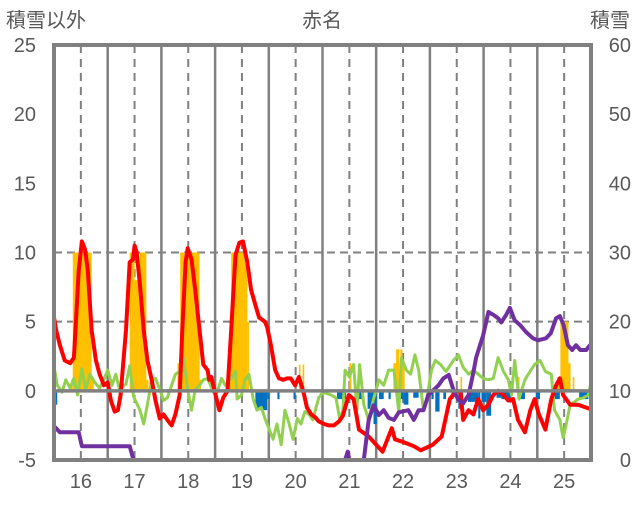 The height and width of the screenshot is (506, 636). Describe the element at coordinates (610, 20) in the screenshot. I see `right-axis-title: 積雪` at that location.